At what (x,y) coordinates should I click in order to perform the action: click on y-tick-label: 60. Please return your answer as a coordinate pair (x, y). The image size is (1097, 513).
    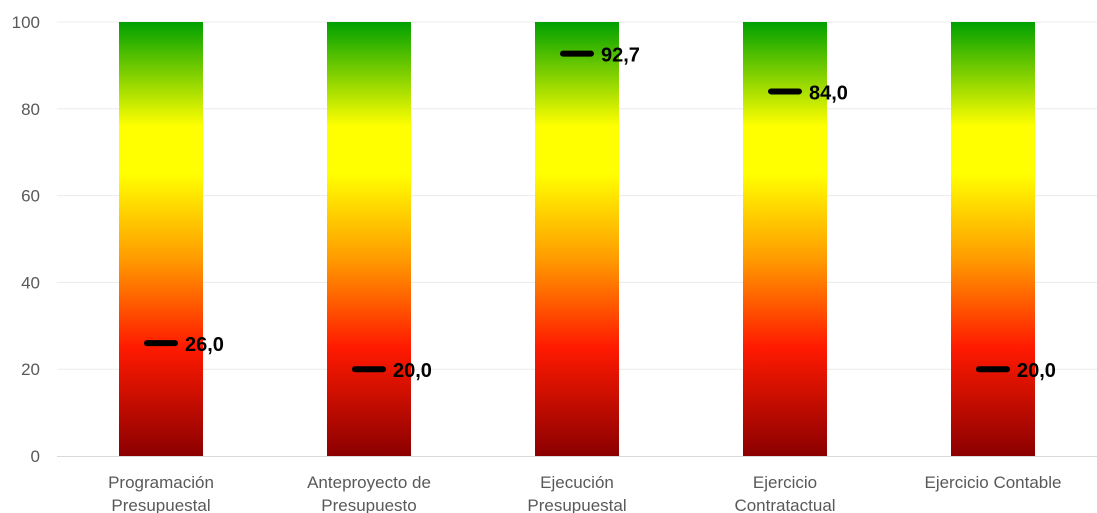
    Looking at the image, I should click on (30, 196).